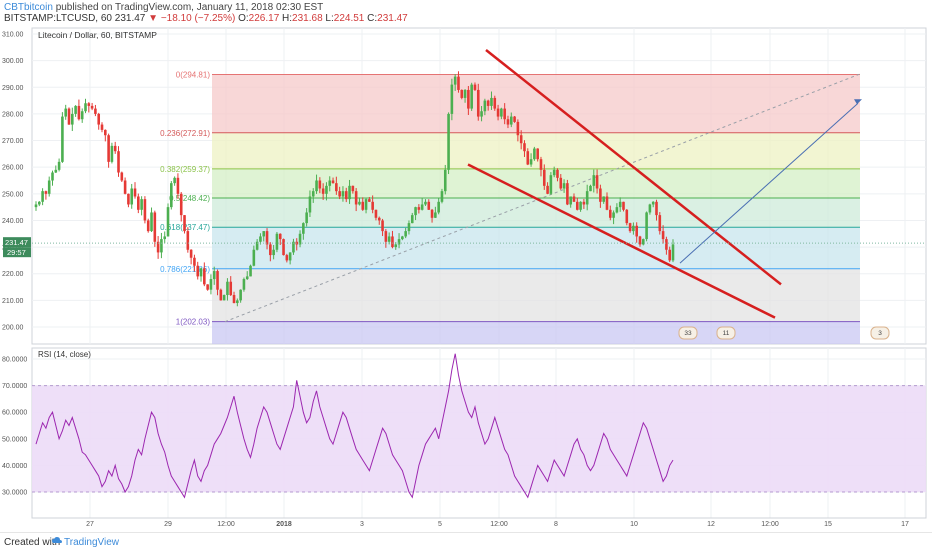  I want to click on time-tick-label: 5, so click(440, 524).